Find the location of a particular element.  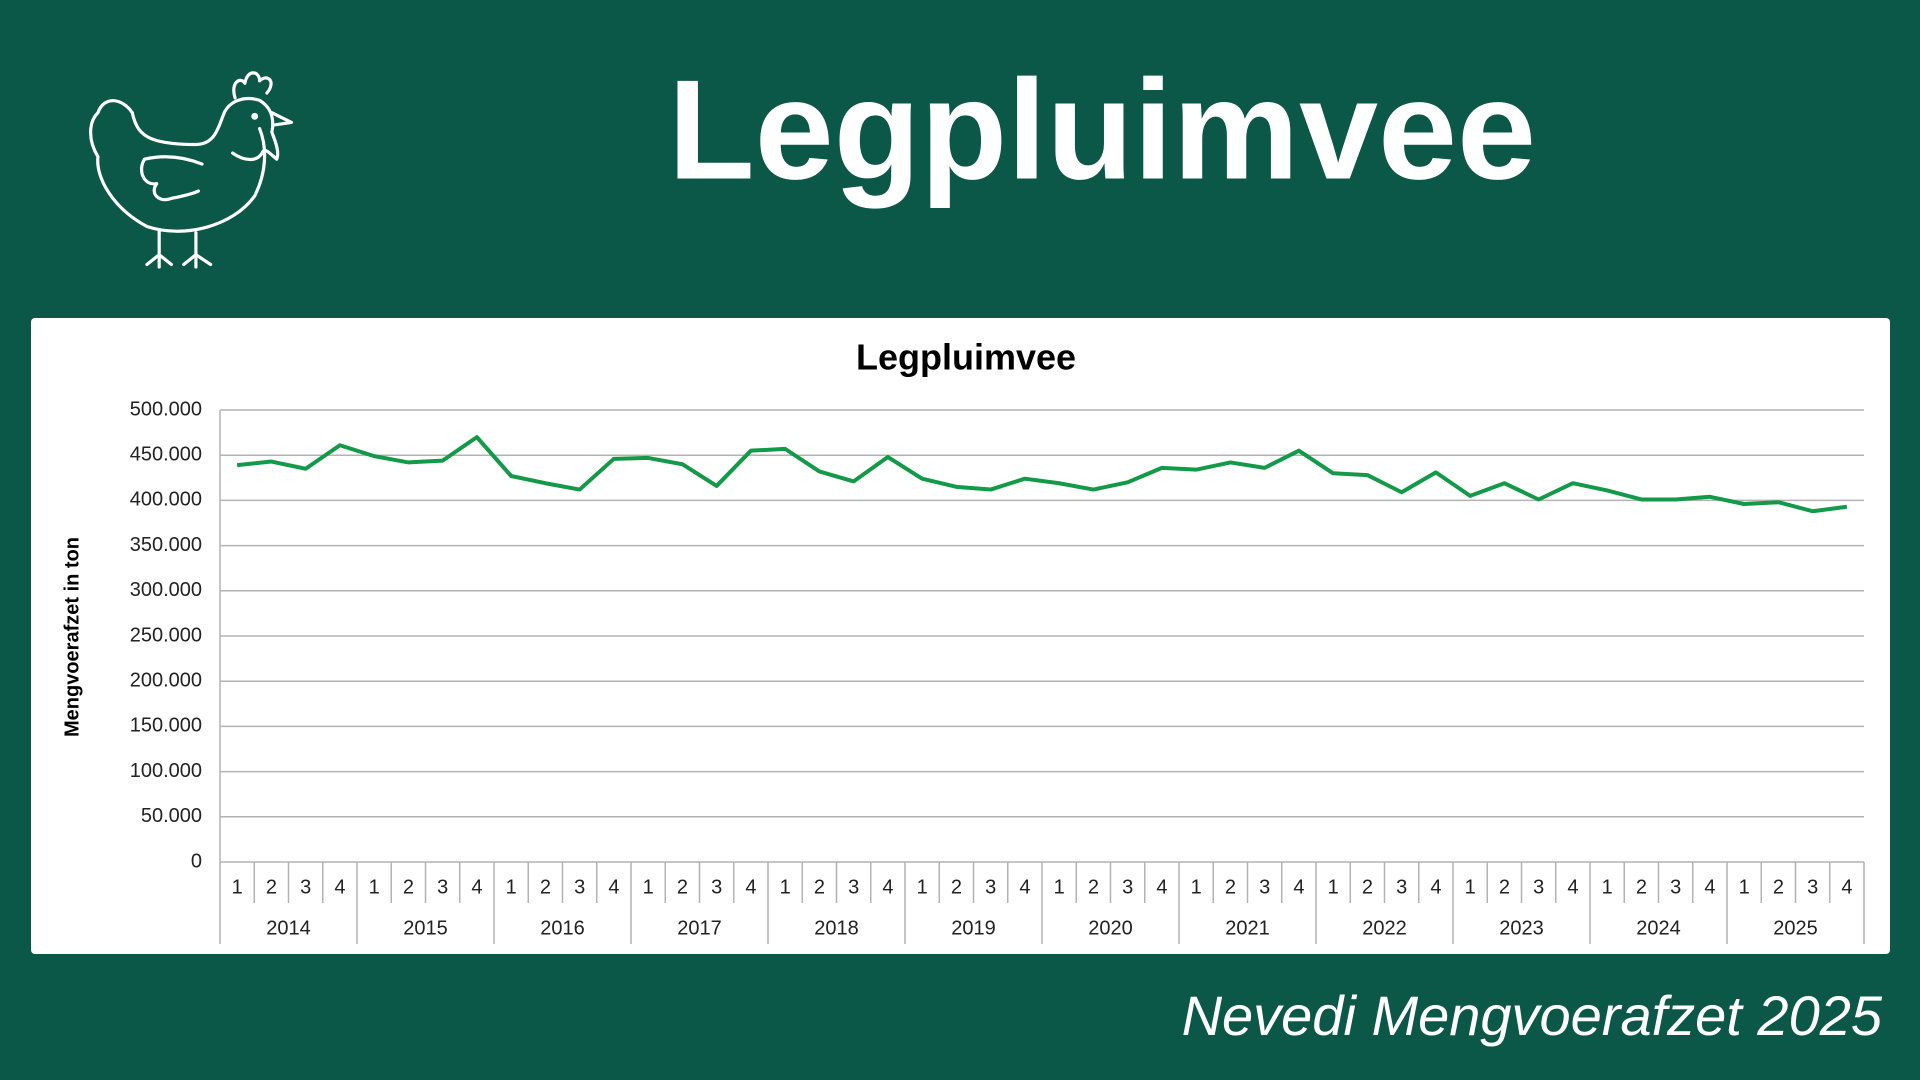

y-tick-label: 450.000 is located at coordinates (166, 454).